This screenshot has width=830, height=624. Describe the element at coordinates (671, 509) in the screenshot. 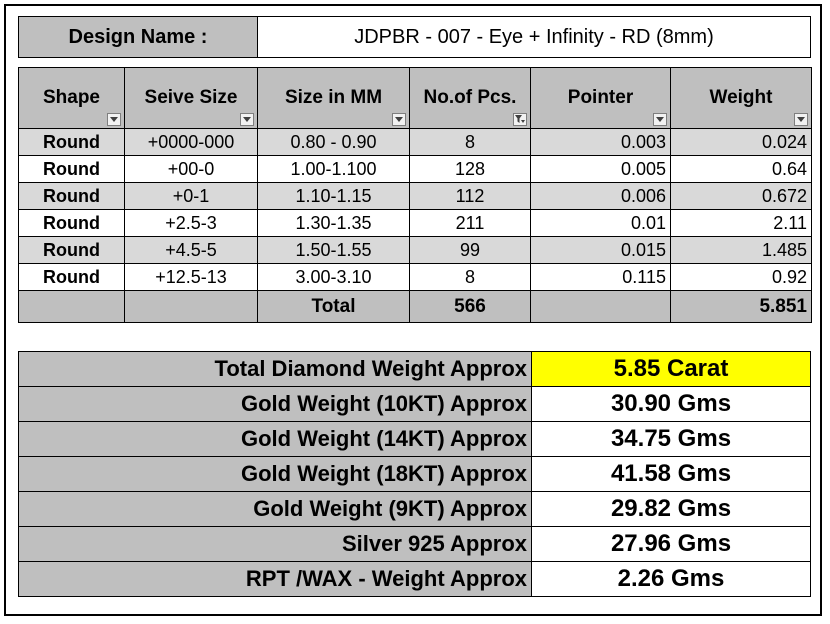

I see `summary-value-gold-9kt: 29.82 Gms` at that location.